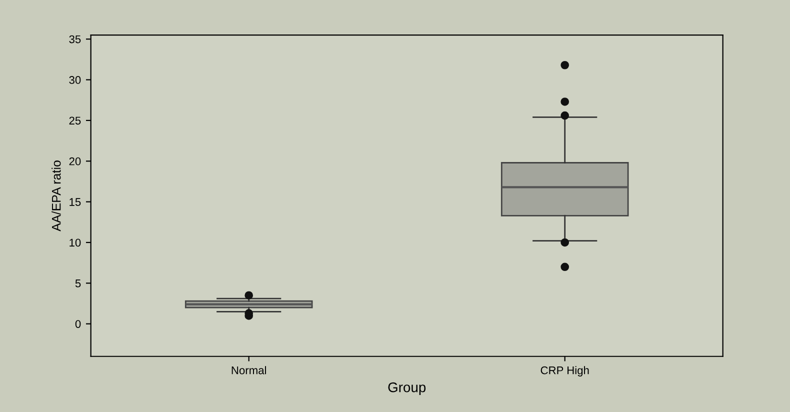  I want to click on y-tick-label: 5, so click(78, 284).